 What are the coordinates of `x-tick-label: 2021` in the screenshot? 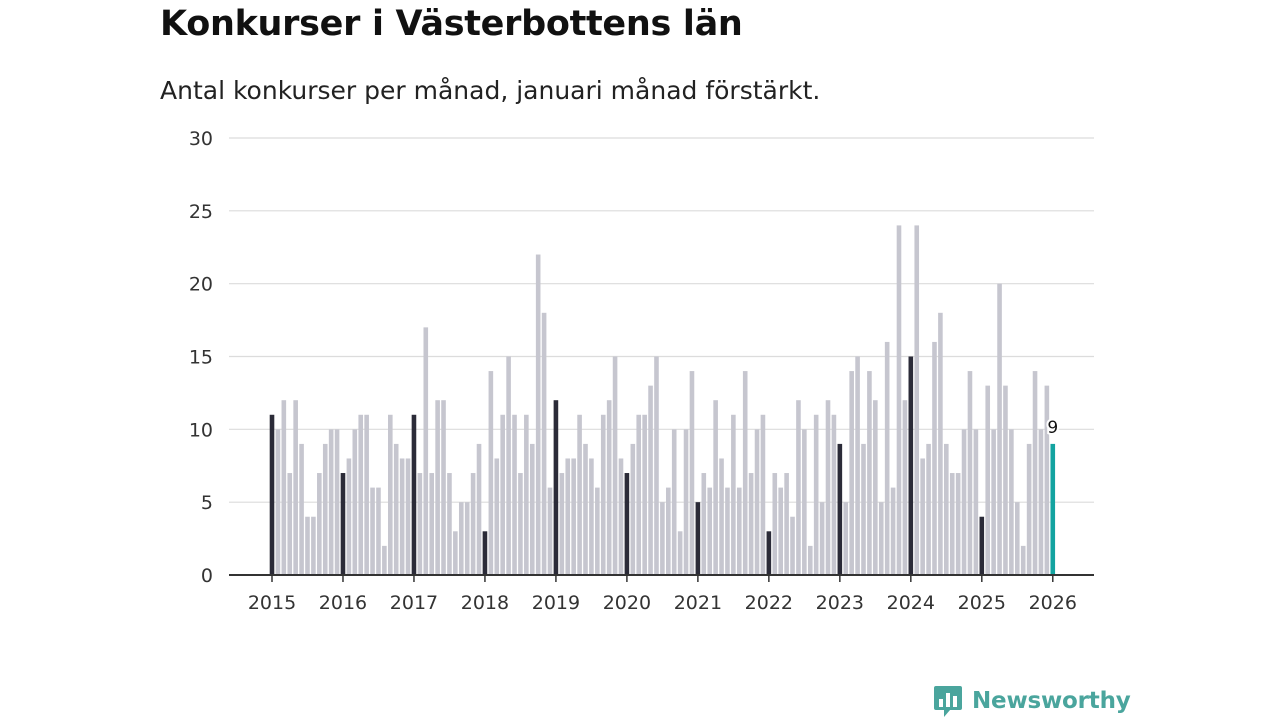 It's located at (698, 603).